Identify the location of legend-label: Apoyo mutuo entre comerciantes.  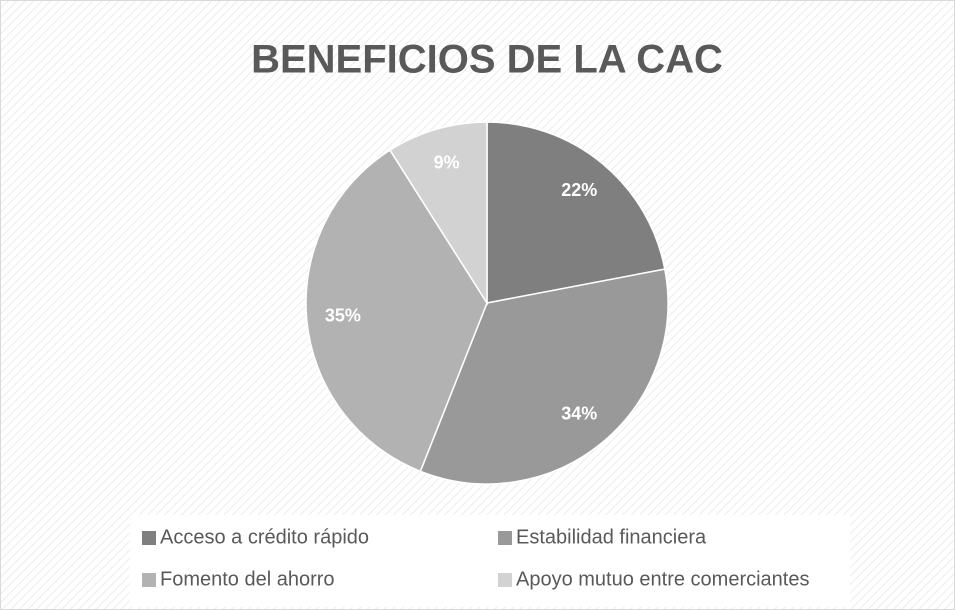
(663, 579).